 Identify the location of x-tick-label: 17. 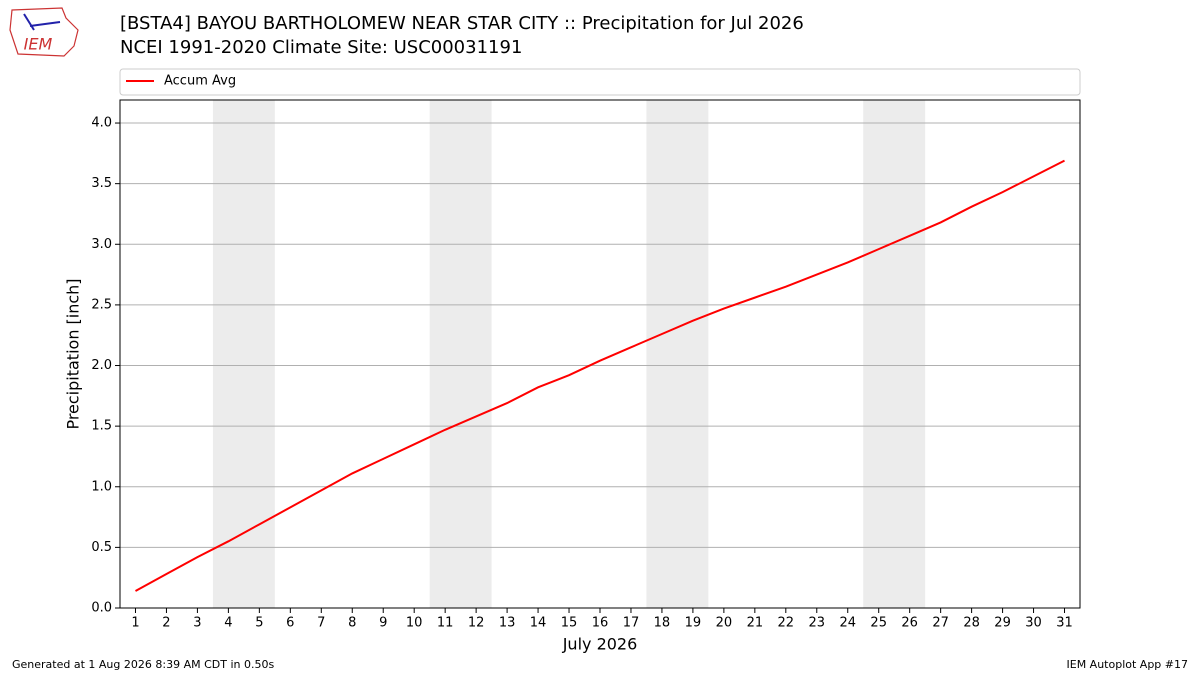
(631, 623).